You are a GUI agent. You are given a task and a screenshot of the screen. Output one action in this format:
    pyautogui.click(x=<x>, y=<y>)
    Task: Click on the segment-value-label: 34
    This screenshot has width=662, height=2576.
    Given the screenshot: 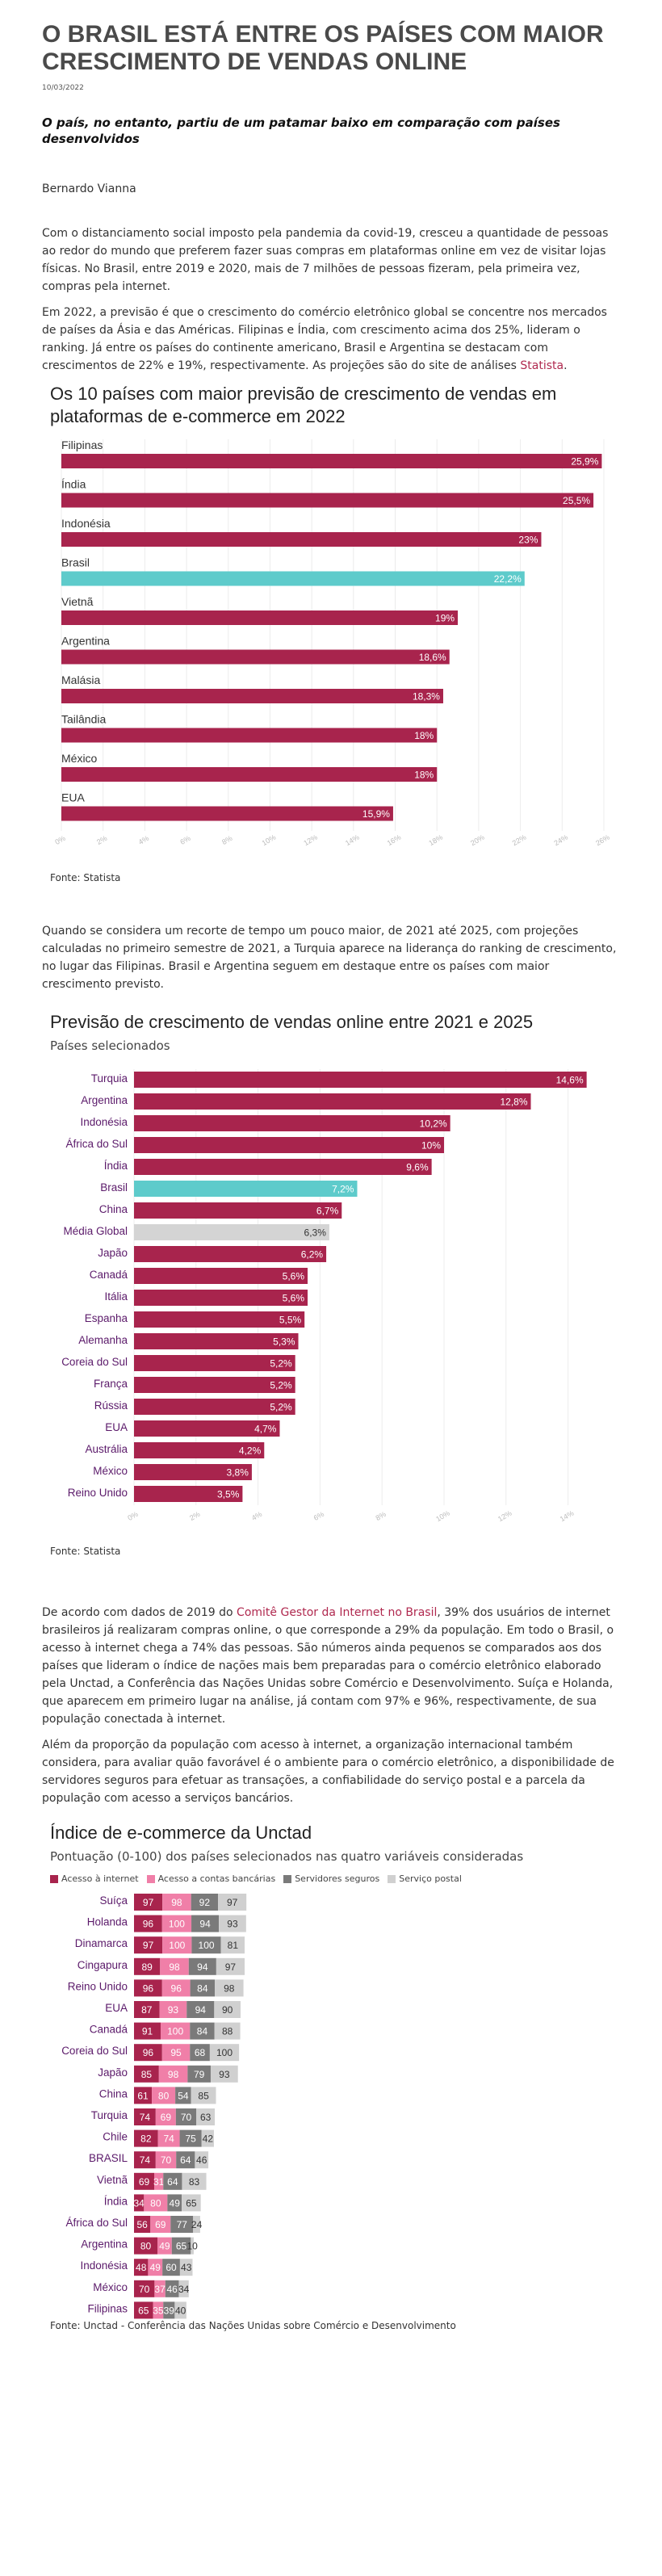 What is the action you would take?
    pyautogui.click(x=139, y=2203)
    